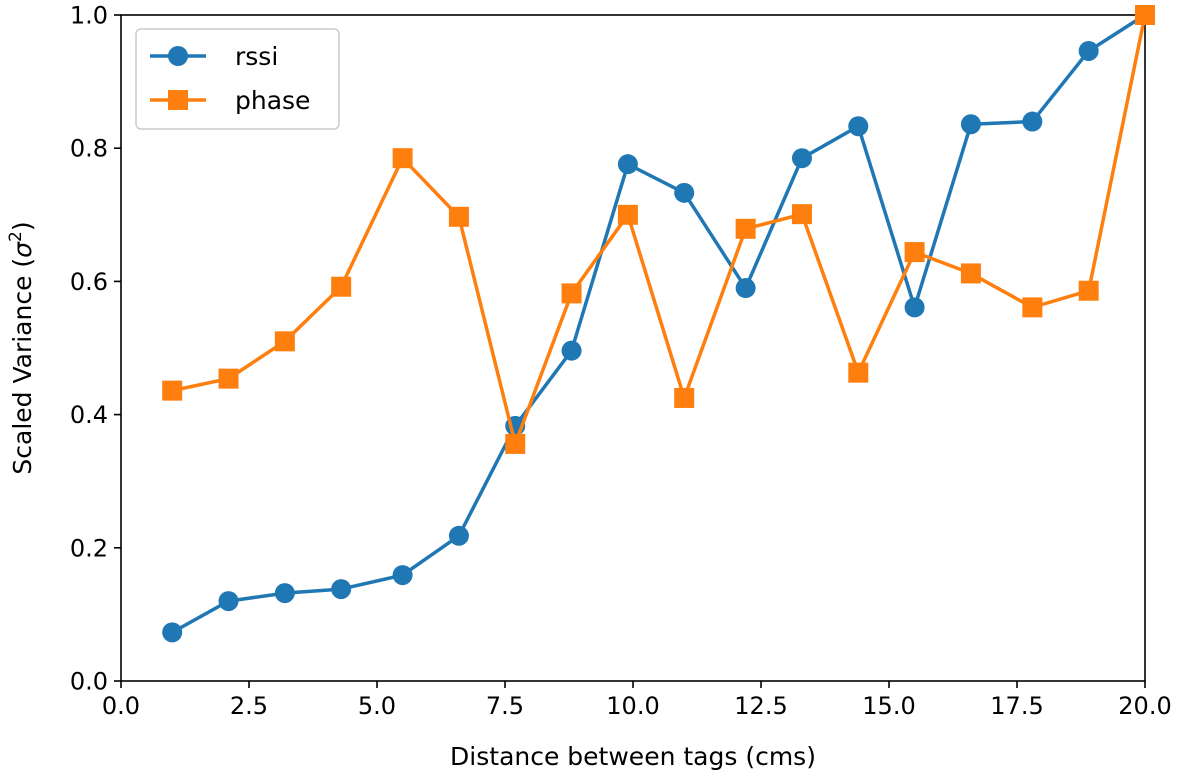 This screenshot has height=778, width=1180. What do you see at coordinates (249, 706) in the screenshot?
I see `x-tick-label: 2.5` at bounding box center [249, 706].